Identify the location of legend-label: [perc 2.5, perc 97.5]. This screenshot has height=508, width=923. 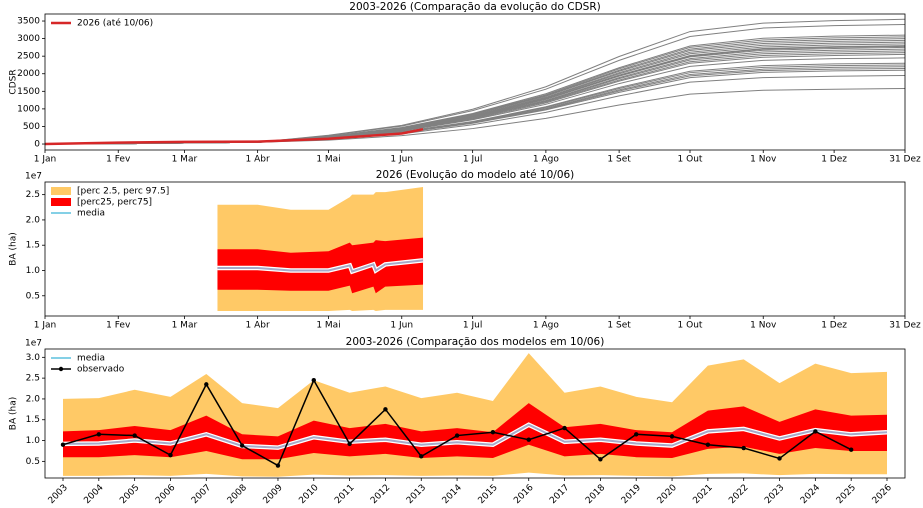
(123, 192).